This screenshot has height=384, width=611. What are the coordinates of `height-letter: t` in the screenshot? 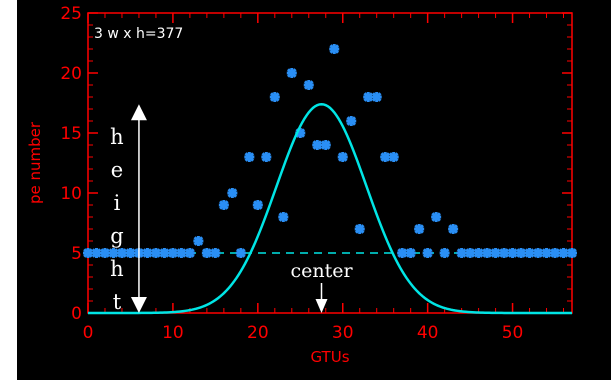 It's located at (117, 302).